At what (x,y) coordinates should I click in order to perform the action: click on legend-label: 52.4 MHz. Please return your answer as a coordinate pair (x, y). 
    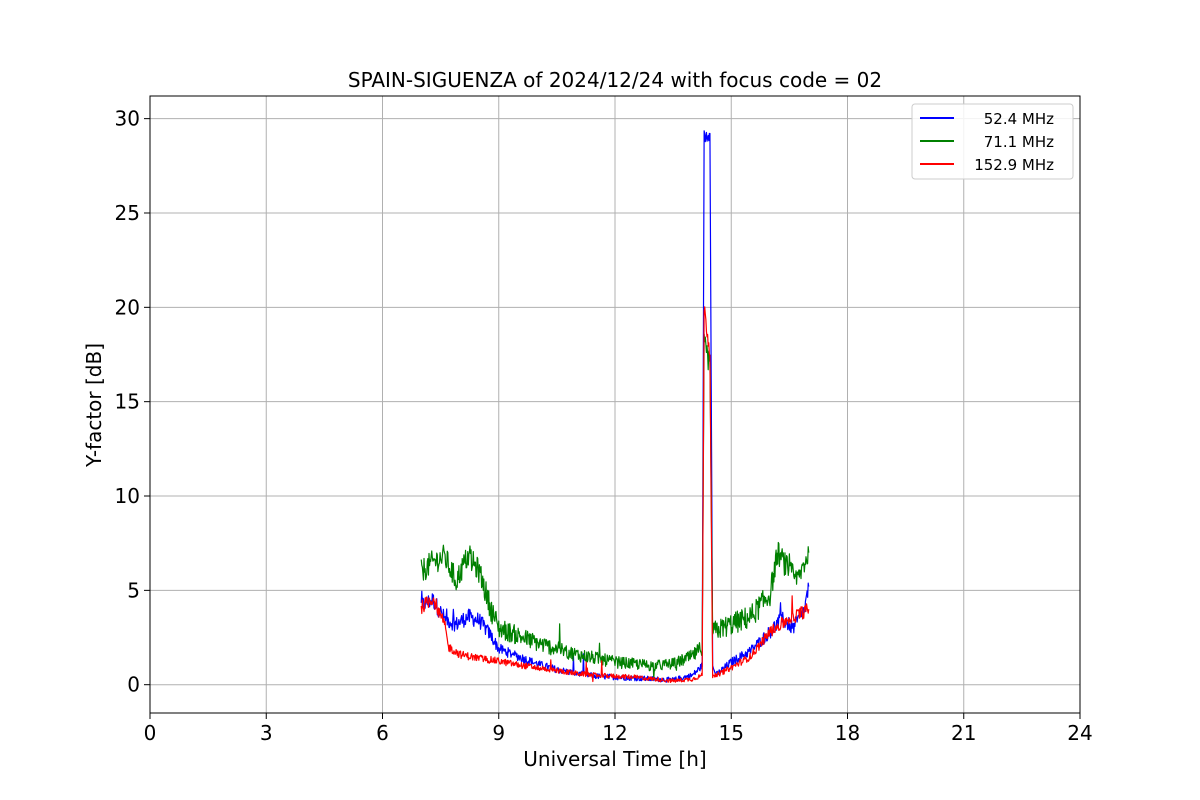
    Looking at the image, I should click on (1019, 119).